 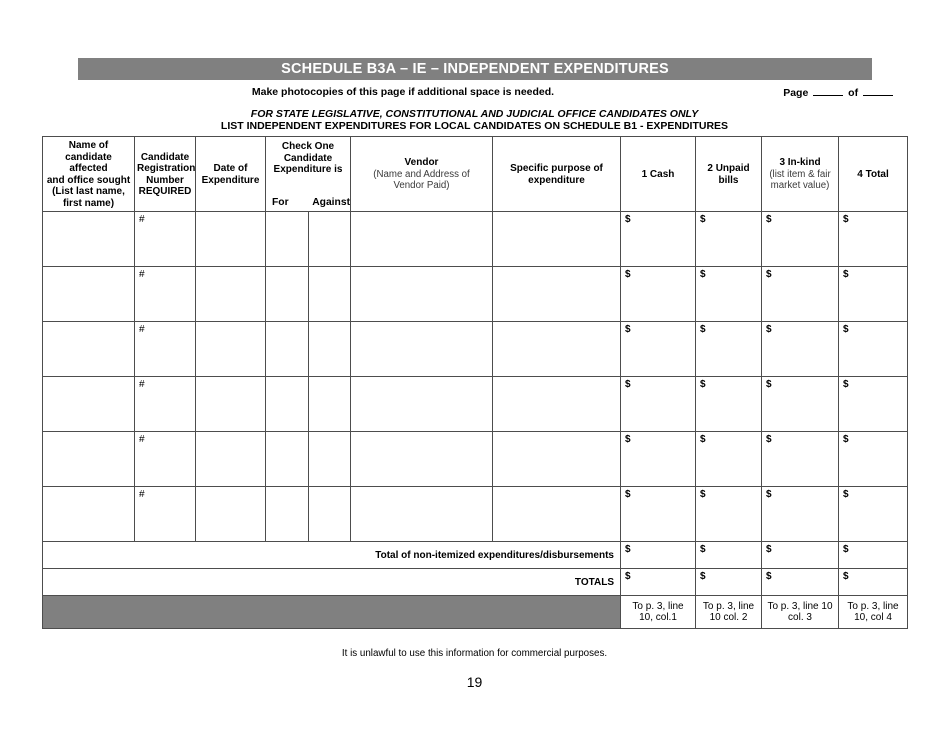 What do you see at coordinates (873, 582) in the screenshot?
I see `totals-total: $` at bounding box center [873, 582].